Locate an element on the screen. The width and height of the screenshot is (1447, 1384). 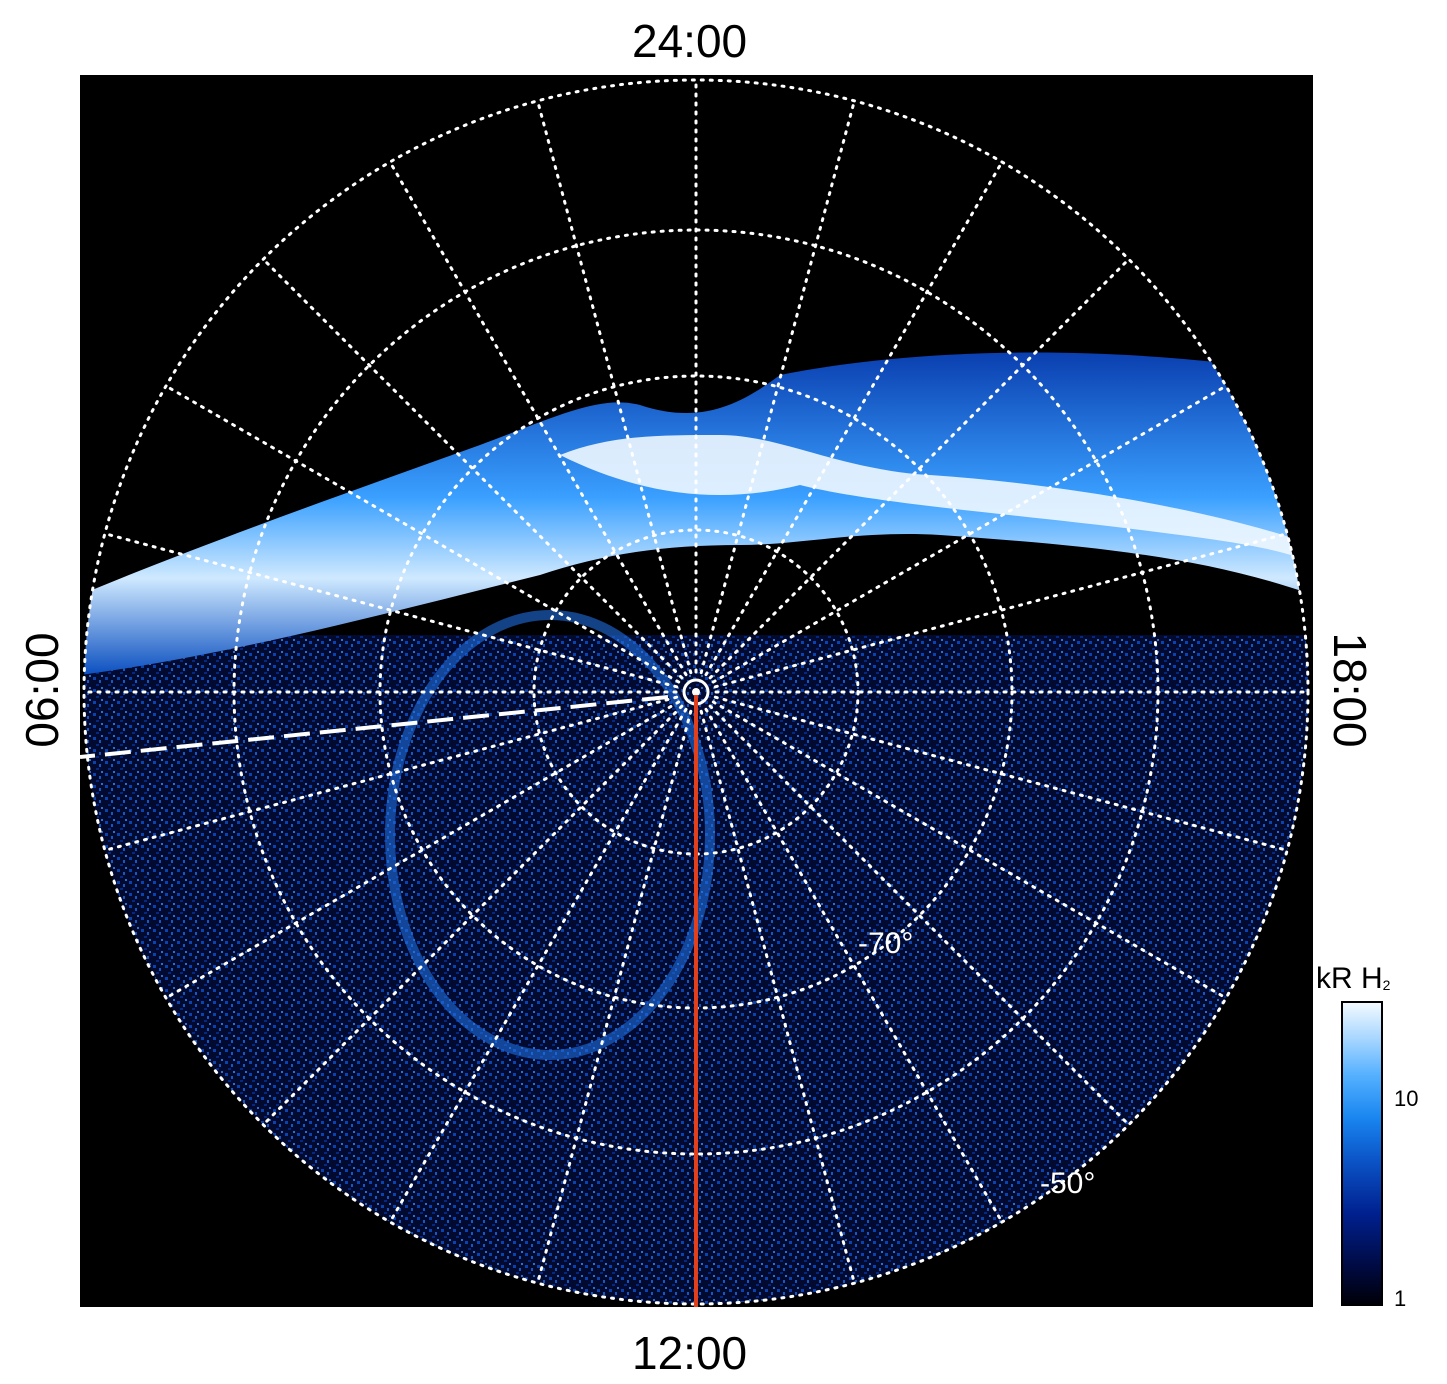
dawn-dashed-line is located at coordinates (374, 727).